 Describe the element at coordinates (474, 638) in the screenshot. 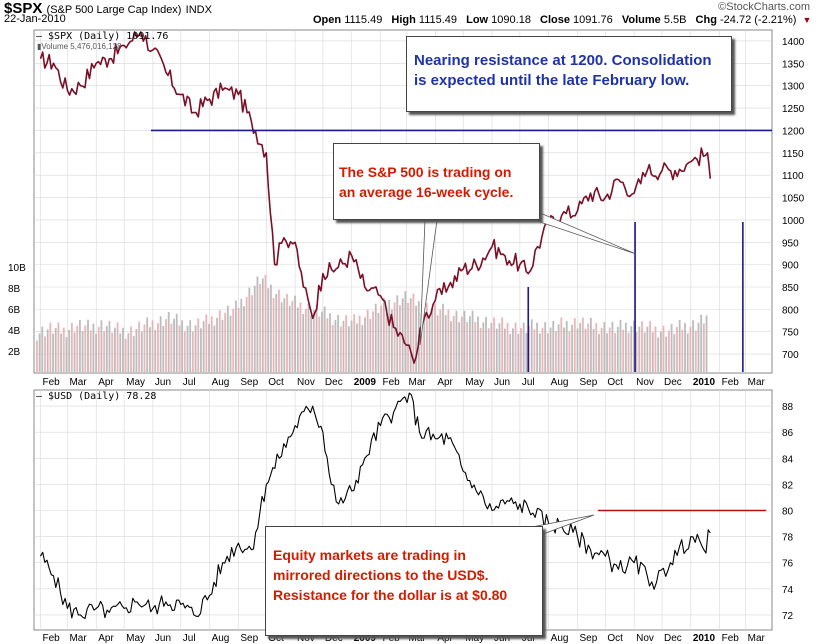

I see `x-tick-label: May` at that location.